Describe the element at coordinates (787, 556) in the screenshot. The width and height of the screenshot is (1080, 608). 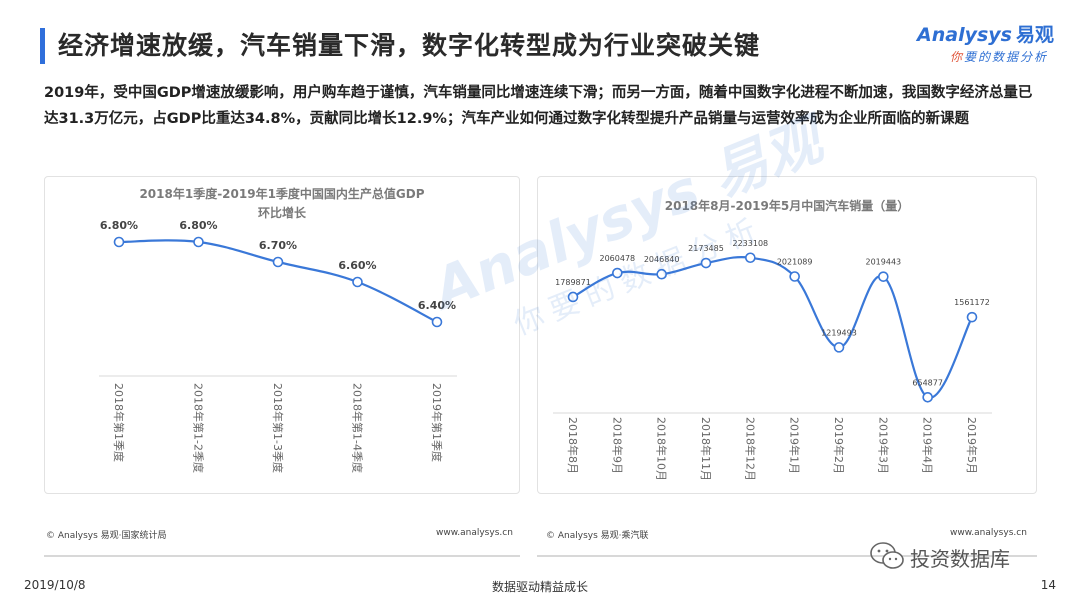
I see `right-bottom-rule` at that location.